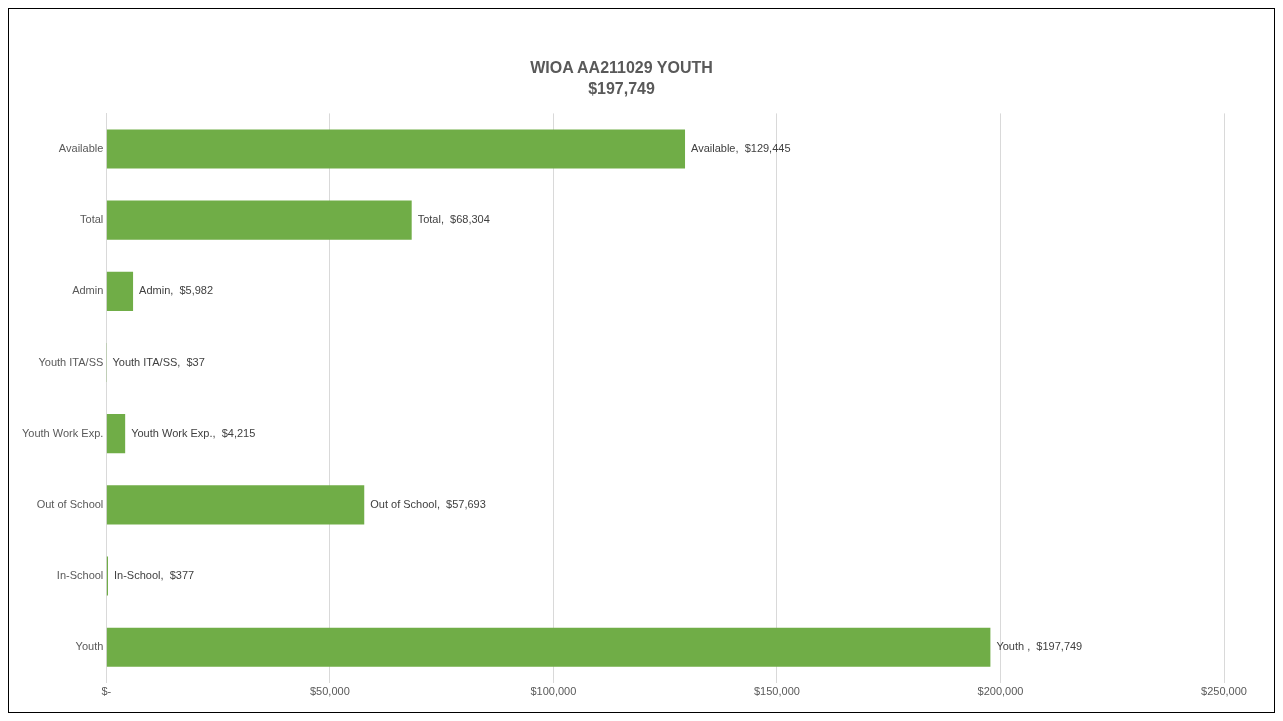 This screenshot has height=721, width=1283. What do you see at coordinates (776, 691) in the screenshot?
I see `x-tick-label: $150,000` at bounding box center [776, 691].